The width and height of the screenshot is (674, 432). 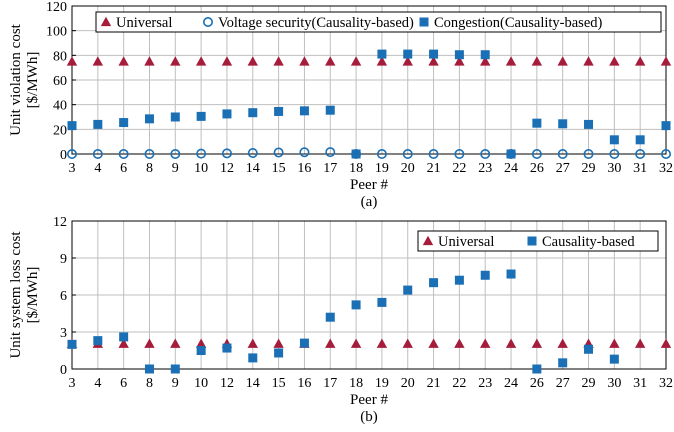 What do you see at coordinates (72, 383) in the screenshot?
I see `x-tick-label: 3` at bounding box center [72, 383].